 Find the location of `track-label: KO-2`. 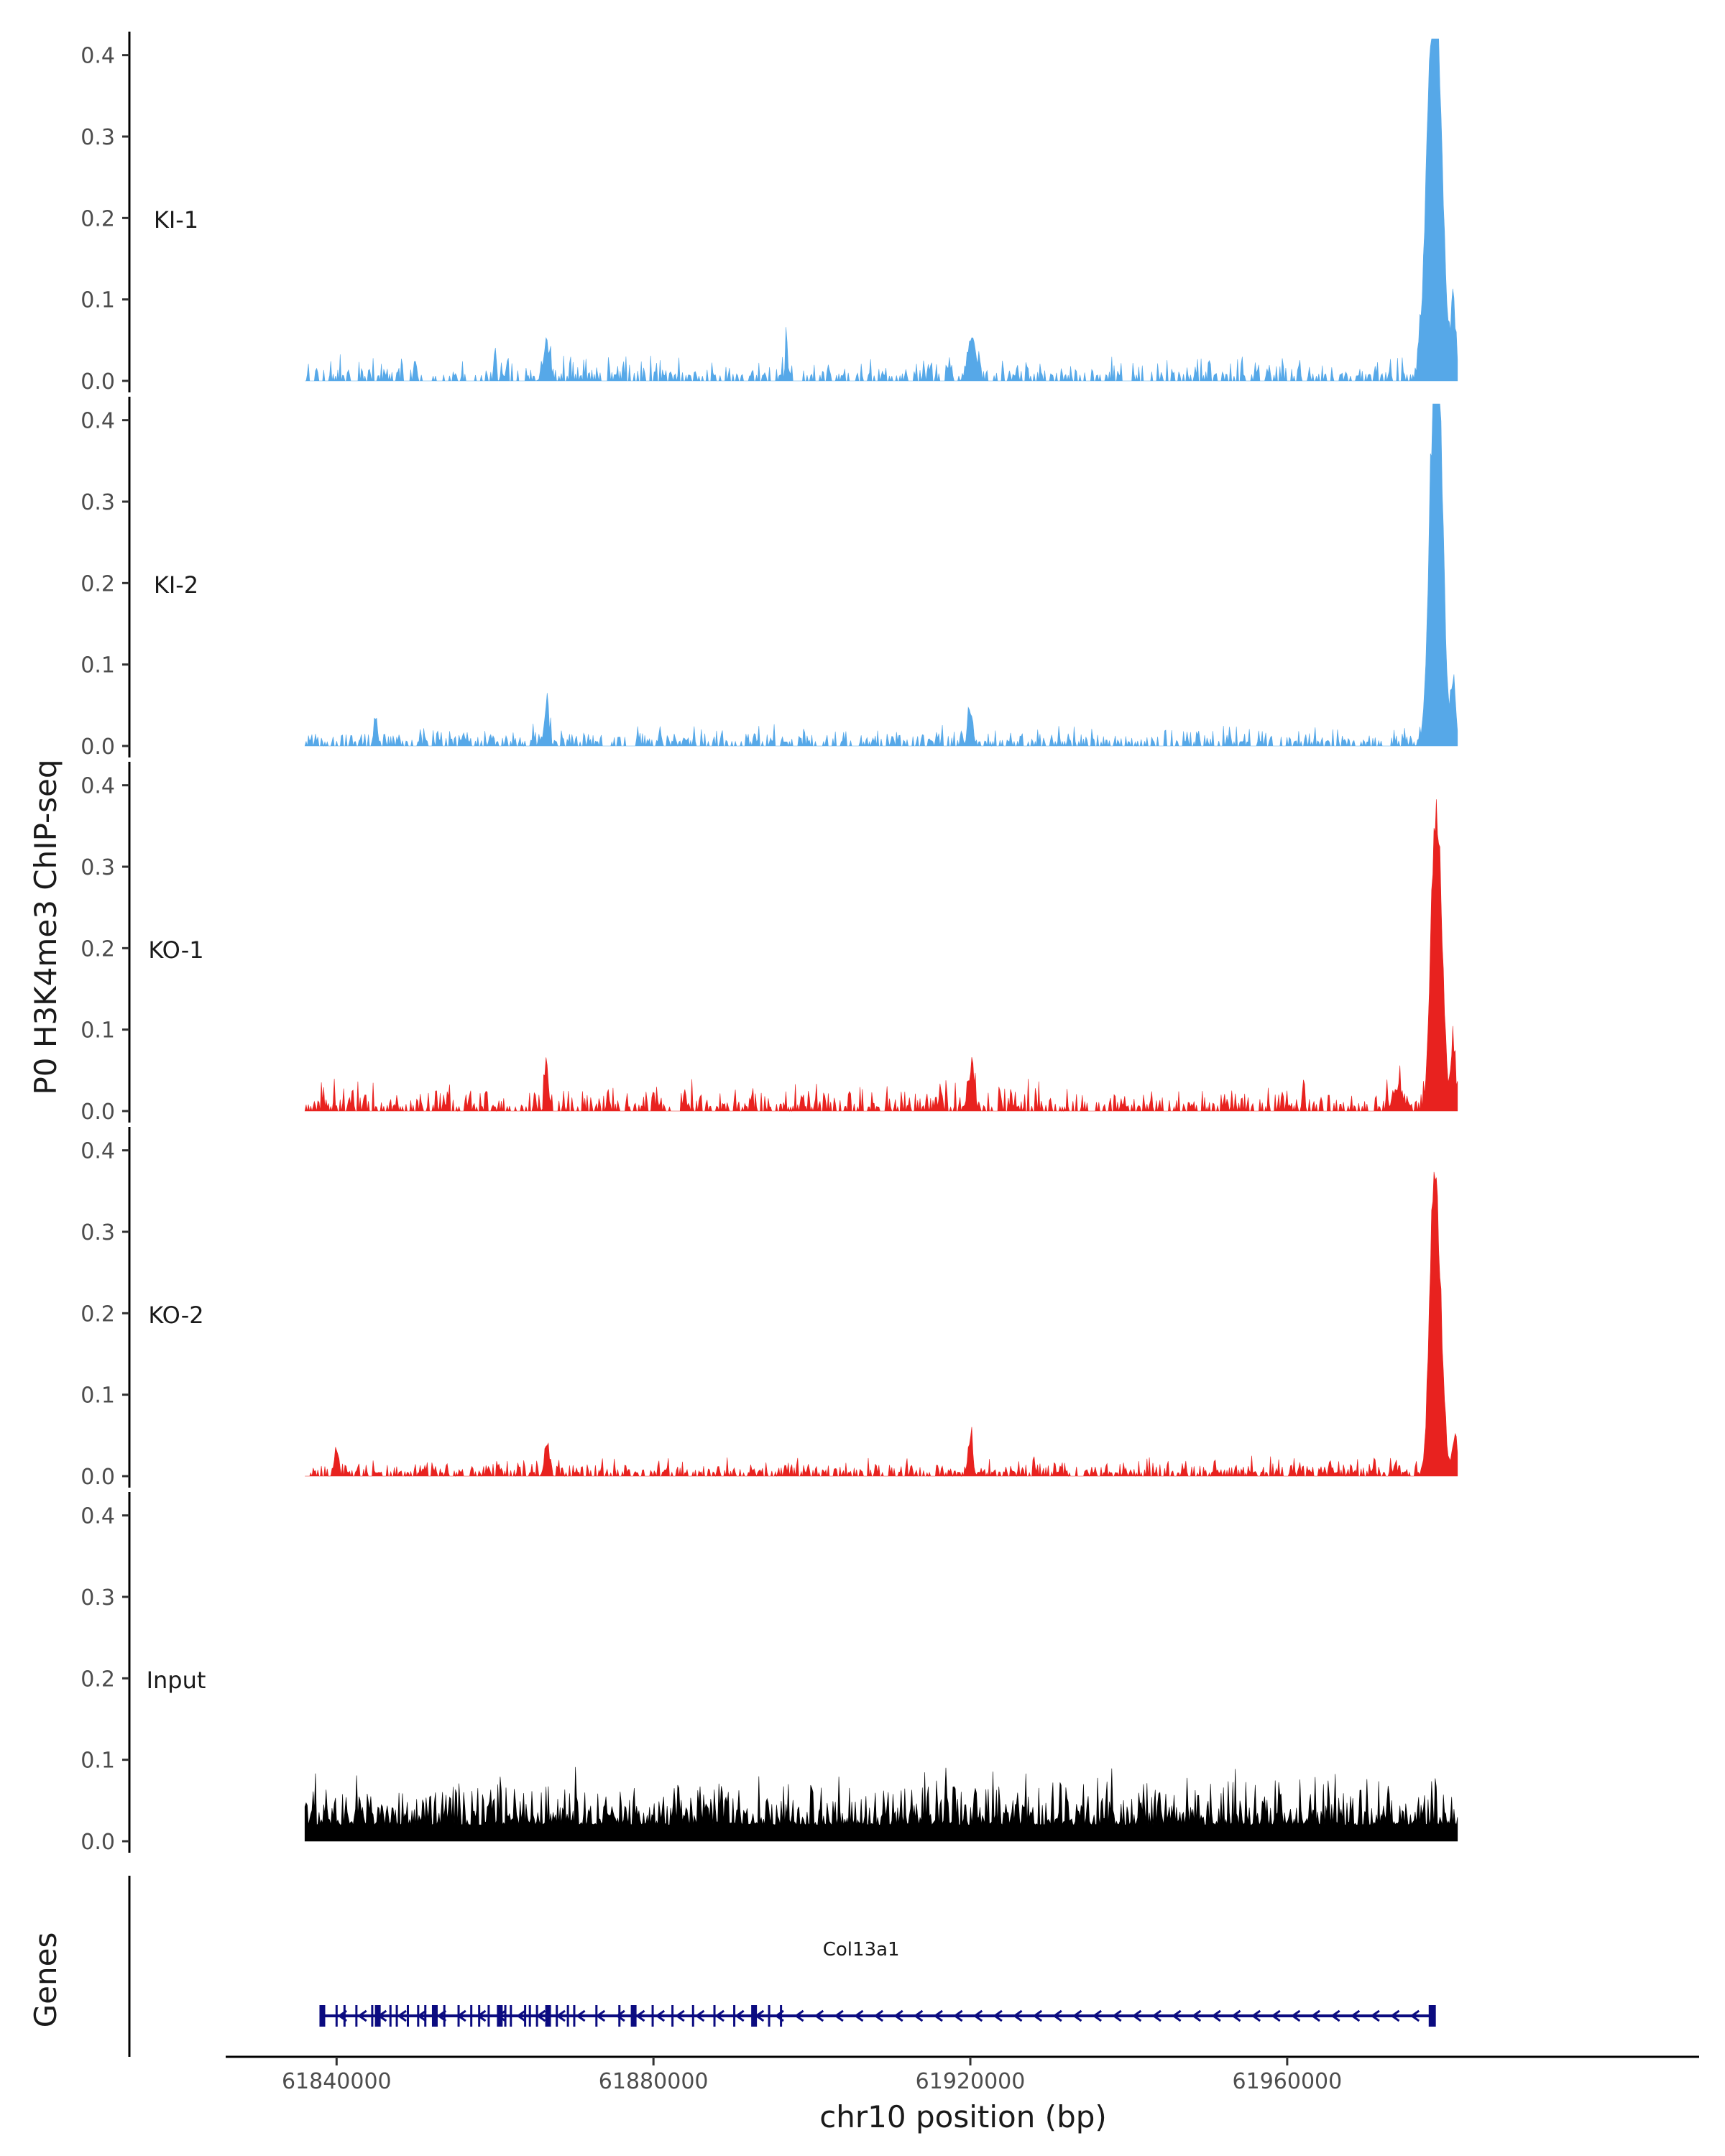

track-label: KO-2 is located at coordinates (175, 1316).